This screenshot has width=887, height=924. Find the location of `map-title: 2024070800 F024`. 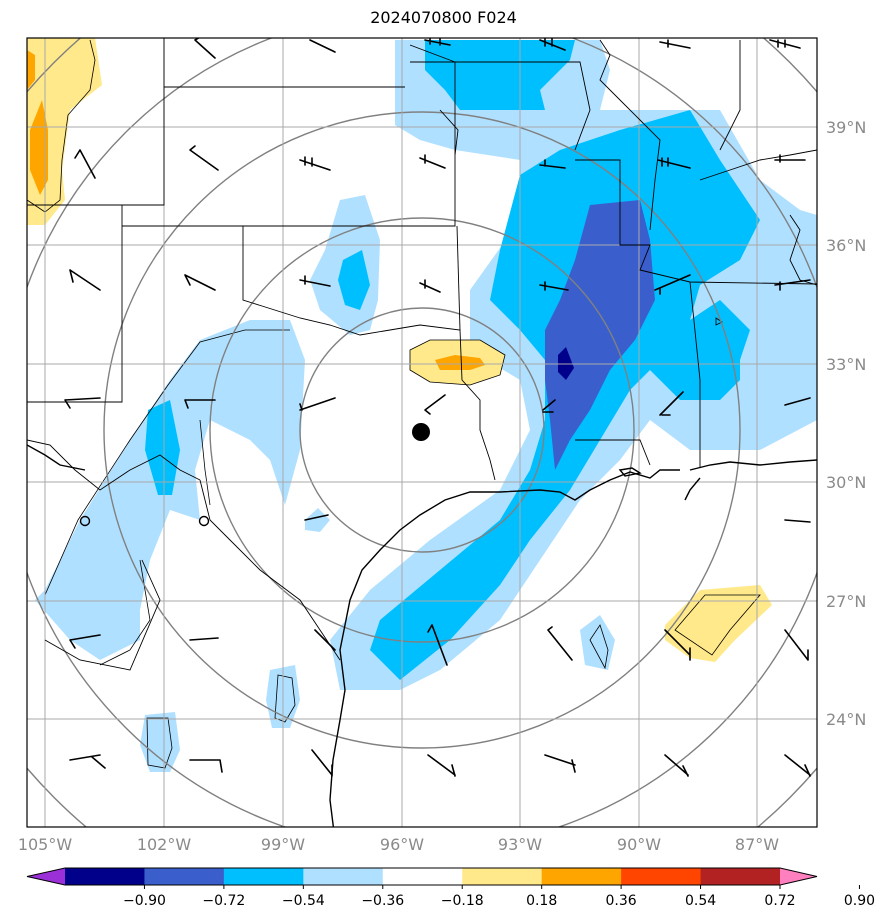

map-title: 2024070800 F024 is located at coordinates (443, 17).